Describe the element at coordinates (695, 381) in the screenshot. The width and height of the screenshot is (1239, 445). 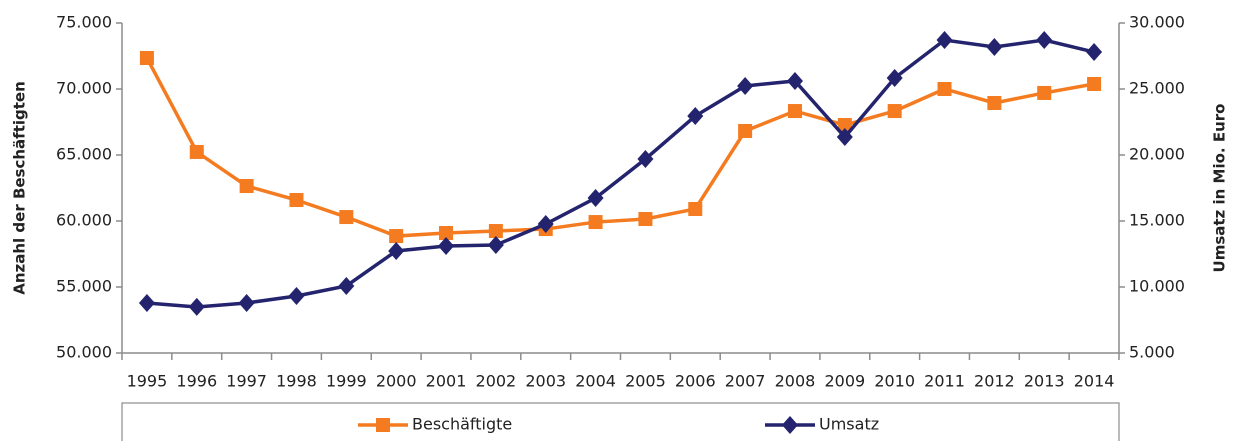
I see `x-tick-label: 2006` at that location.